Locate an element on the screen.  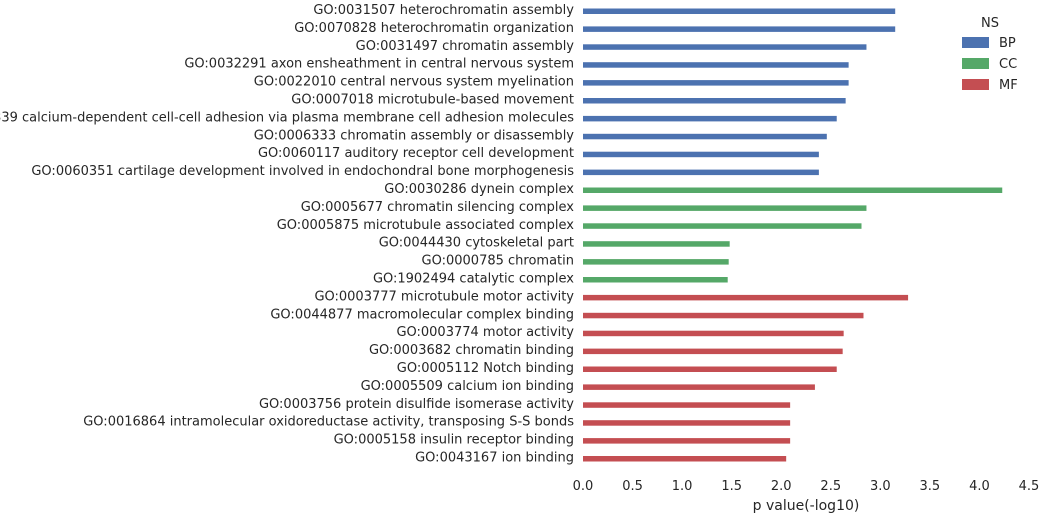
x-tick-label: 3.5 is located at coordinates (930, 486).